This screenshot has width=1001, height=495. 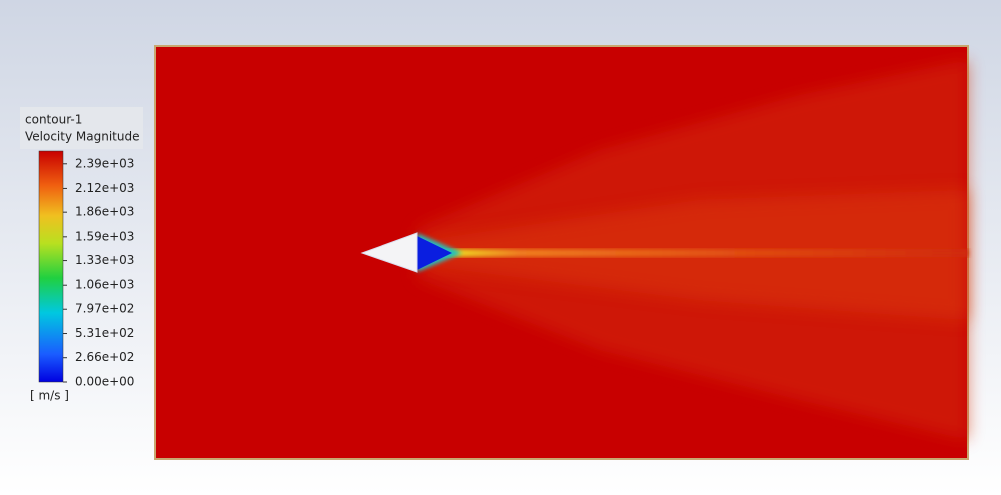 I want to click on legend-header, so click(x=81, y=128).